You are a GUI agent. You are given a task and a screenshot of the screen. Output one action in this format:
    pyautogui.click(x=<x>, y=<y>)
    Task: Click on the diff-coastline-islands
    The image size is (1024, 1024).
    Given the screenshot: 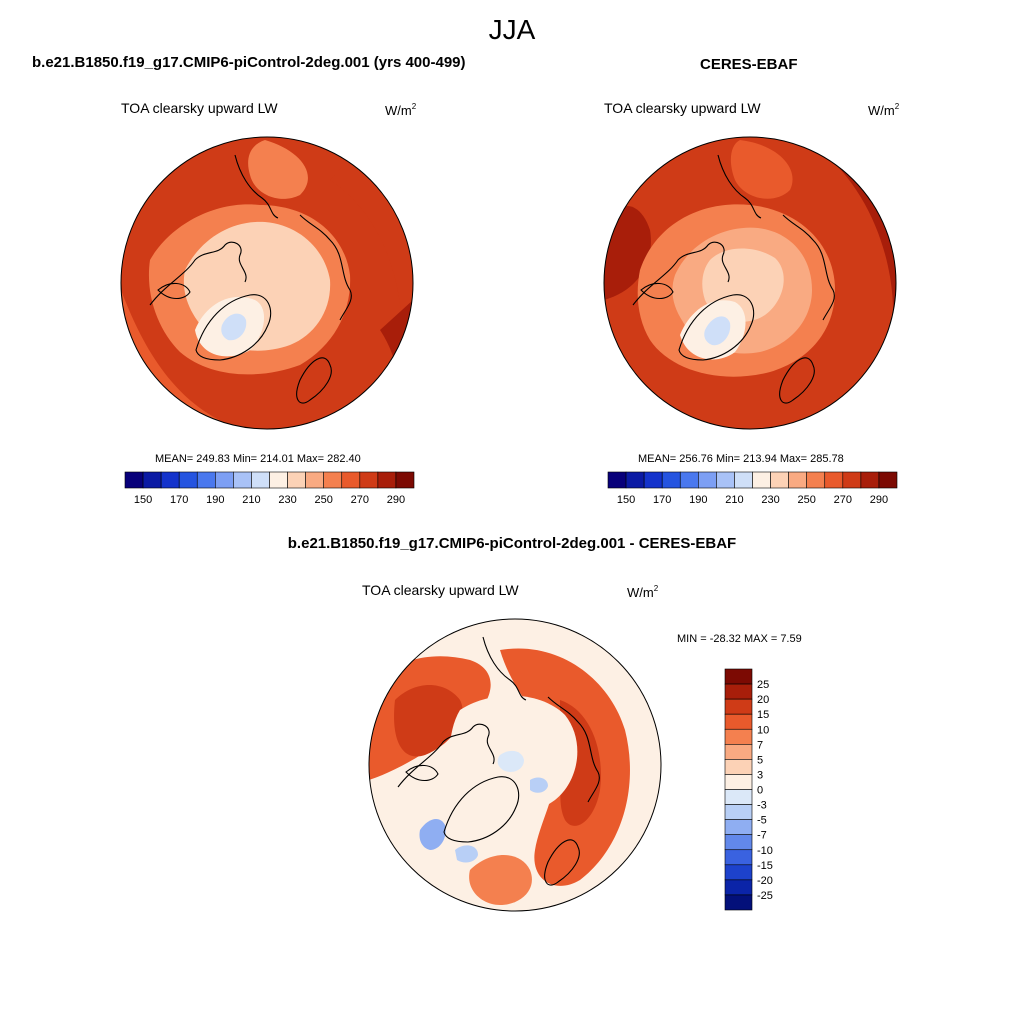 What is the action you would take?
    pyautogui.click(x=422, y=773)
    